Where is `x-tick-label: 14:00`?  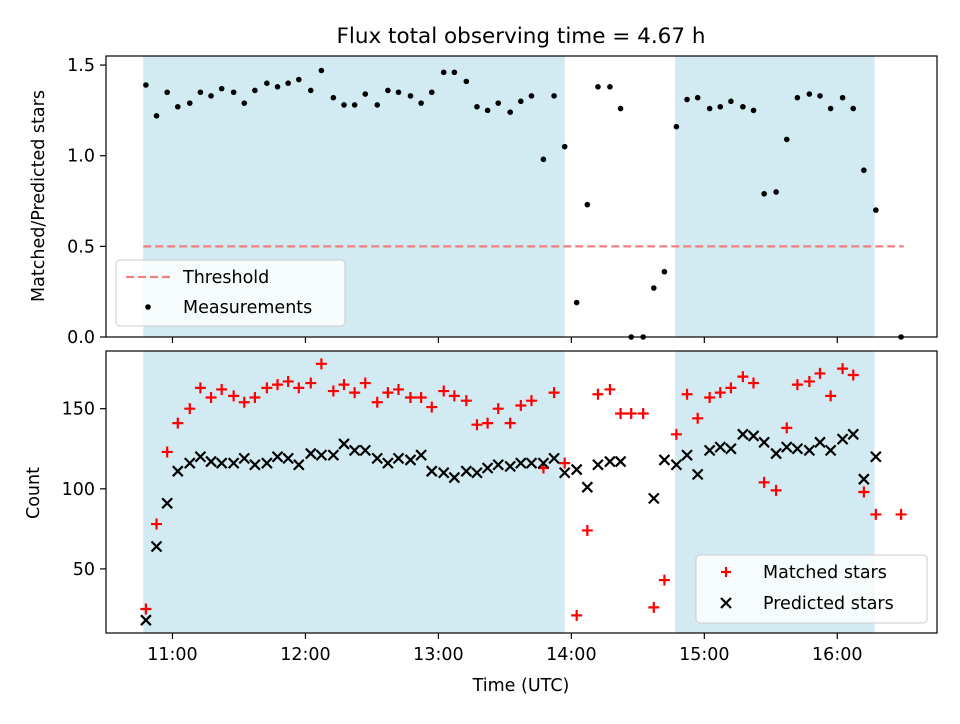
x-tick-label: 14:00 is located at coordinates (571, 655).